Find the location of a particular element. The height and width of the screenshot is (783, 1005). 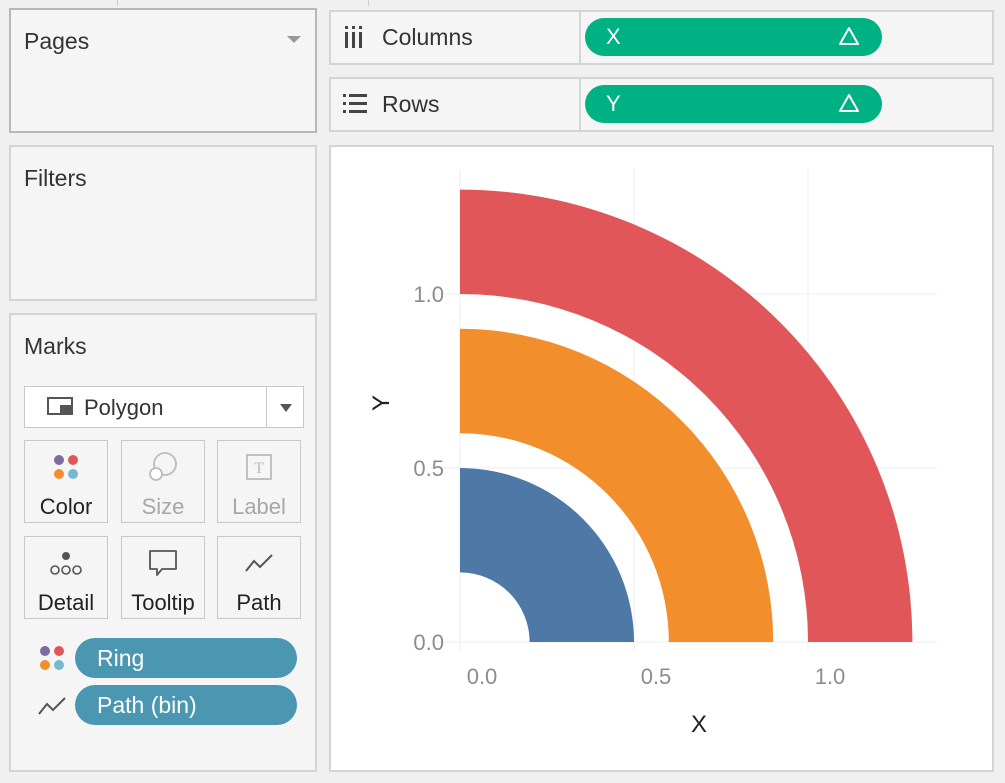

svg-text: T is located at coordinates (259, 468).